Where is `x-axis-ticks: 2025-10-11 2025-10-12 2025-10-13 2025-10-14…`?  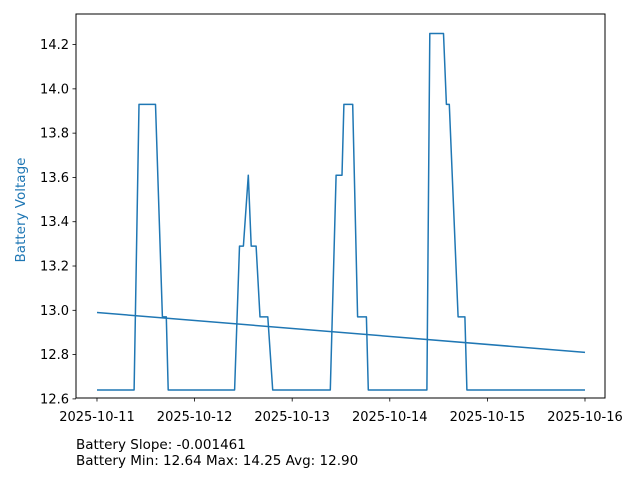
x-axis-ticks: 2025-10-11 2025-10-12 2025-10-13 2025-10-14… is located at coordinates (341, 411).